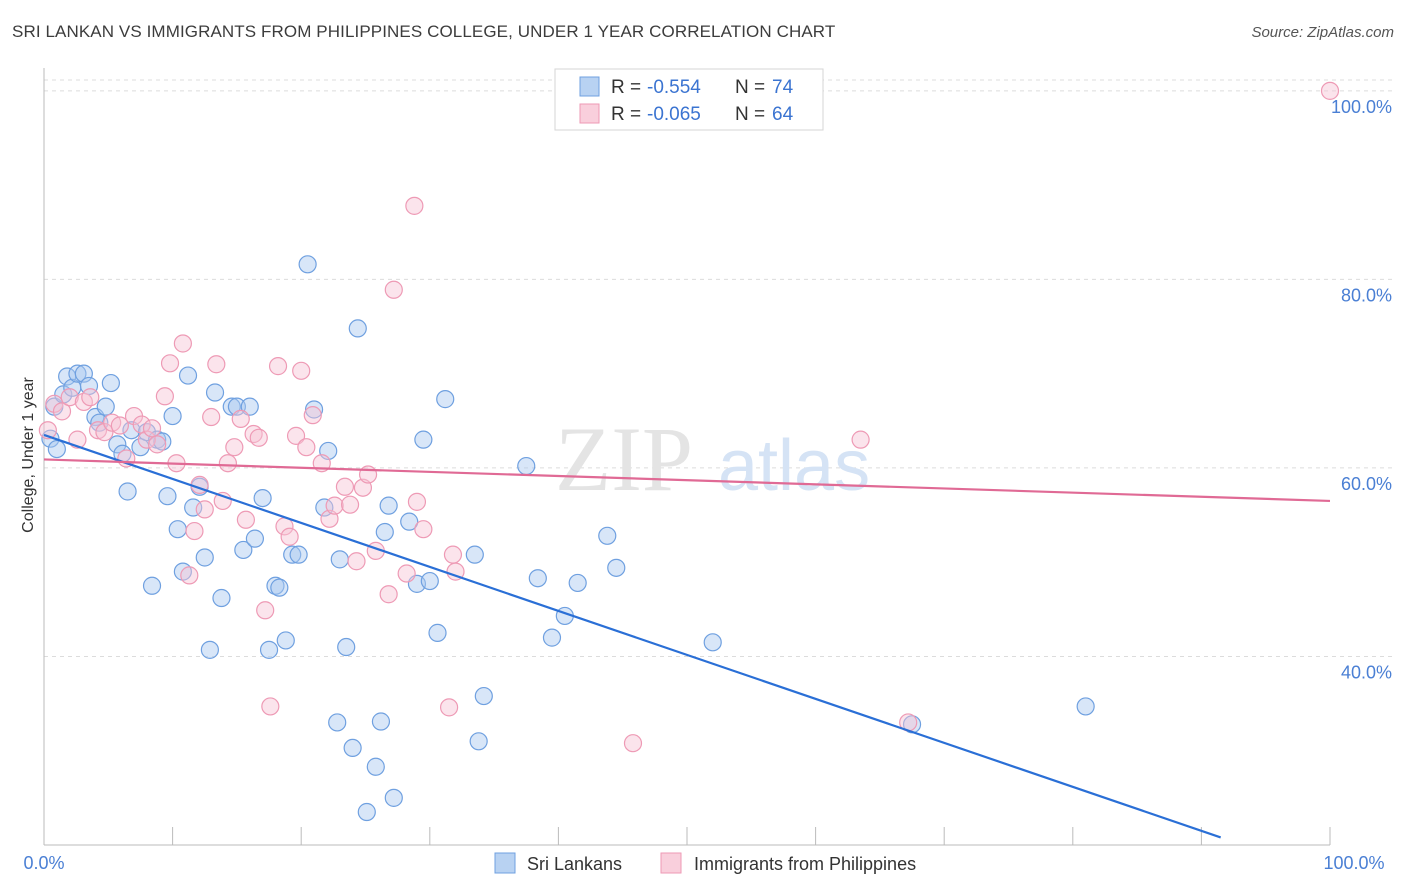 This screenshot has width=1406, height=892. What do you see at coordinates (28, 455) in the screenshot?
I see `y-axis-label: College, Under 1 year` at bounding box center [28, 455].